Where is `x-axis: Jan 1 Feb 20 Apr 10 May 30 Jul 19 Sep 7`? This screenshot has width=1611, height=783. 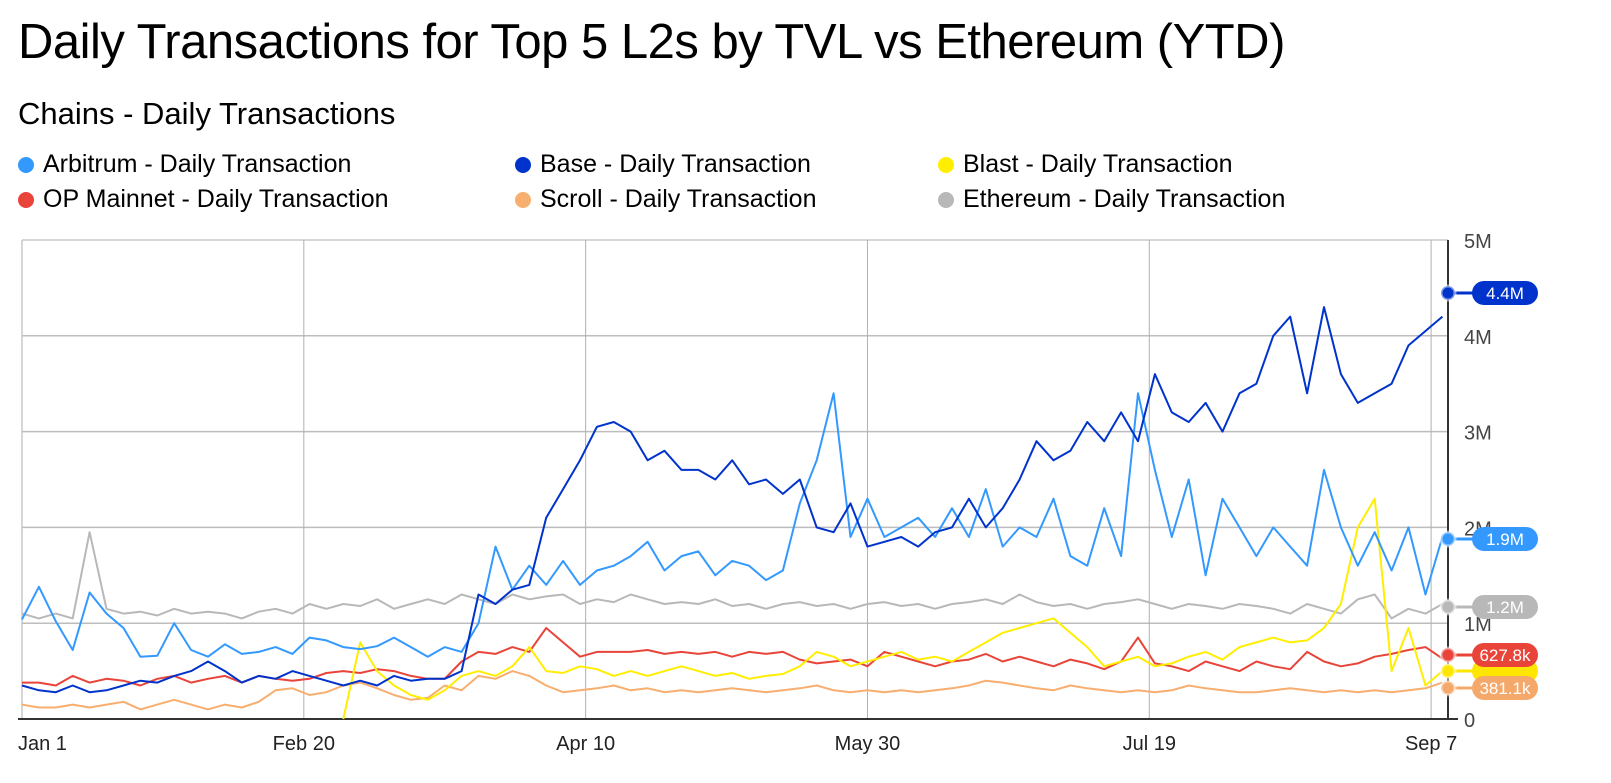
x-axis: Jan 1 Feb 20 Apr 10 May 30 Jul 19 Sep 7 is located at coordinates (737, 744).